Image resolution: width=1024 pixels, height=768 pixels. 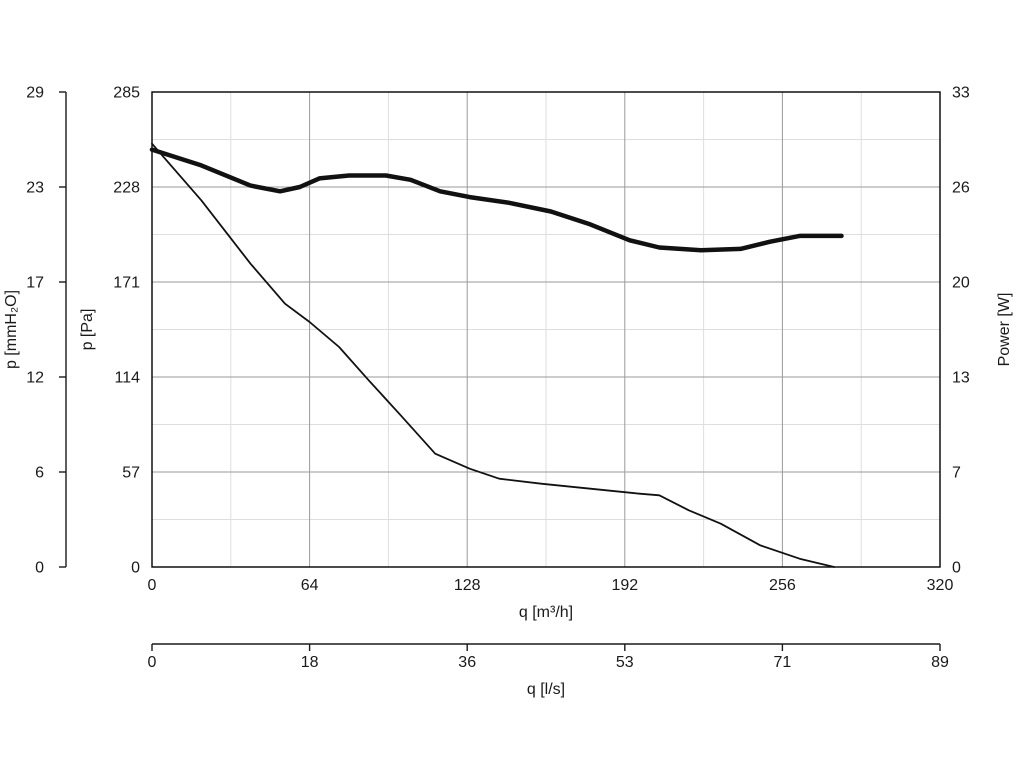 What do you see at coordinates (467, 662) in the screenshot?
I see `svg-text: 36` at bounding box center [467, 662].